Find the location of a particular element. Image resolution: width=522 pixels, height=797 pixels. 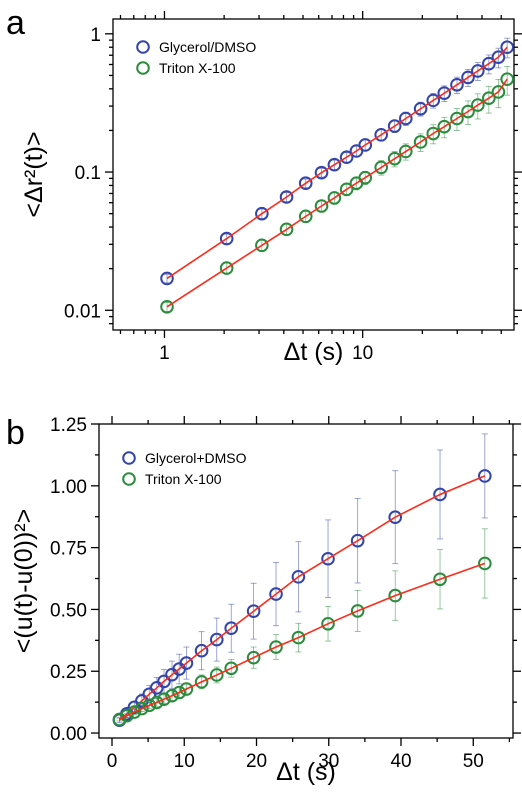

y-tick-label: 0.25 is located at coordinates (68, 672).